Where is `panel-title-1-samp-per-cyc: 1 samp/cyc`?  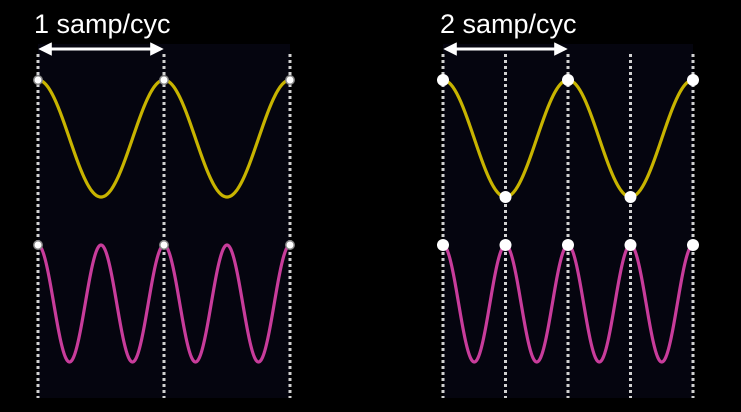 panel-title-1-samp-per-cyc: 1 samp/cyc is located at coordinates (102, 24).